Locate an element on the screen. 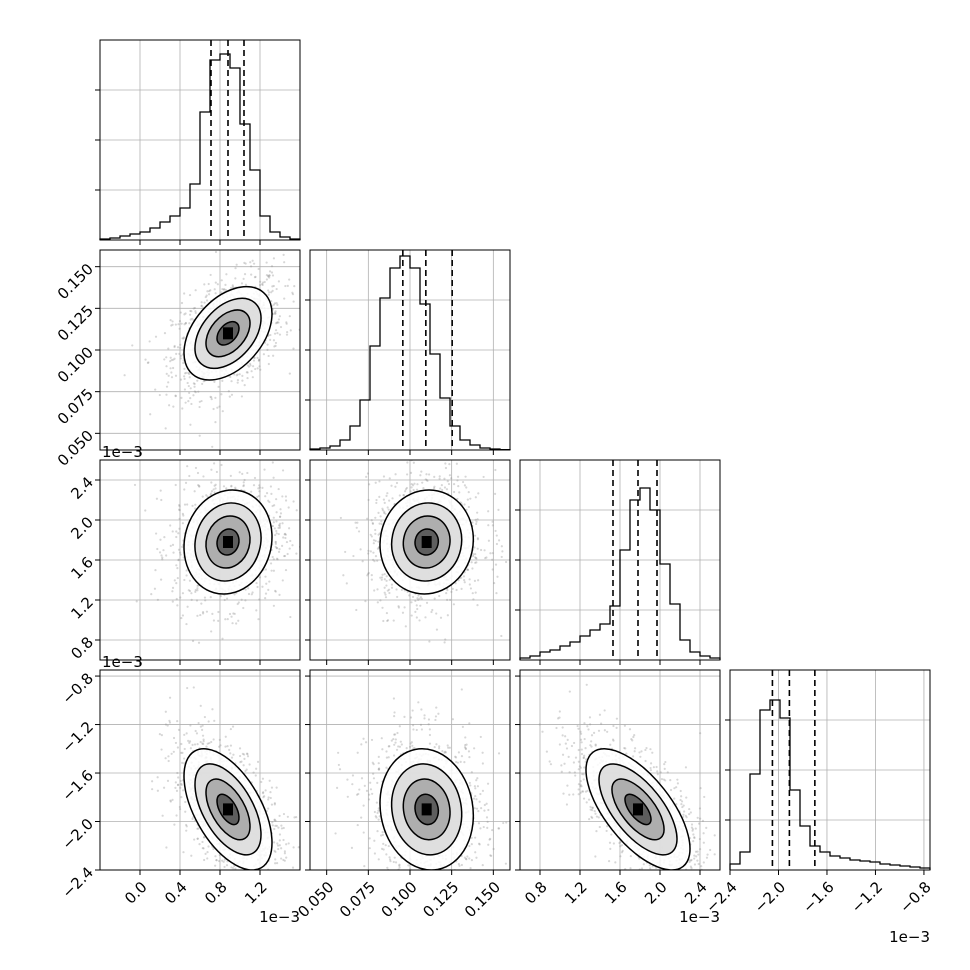  density-layer is located at coordinates (421, 781).